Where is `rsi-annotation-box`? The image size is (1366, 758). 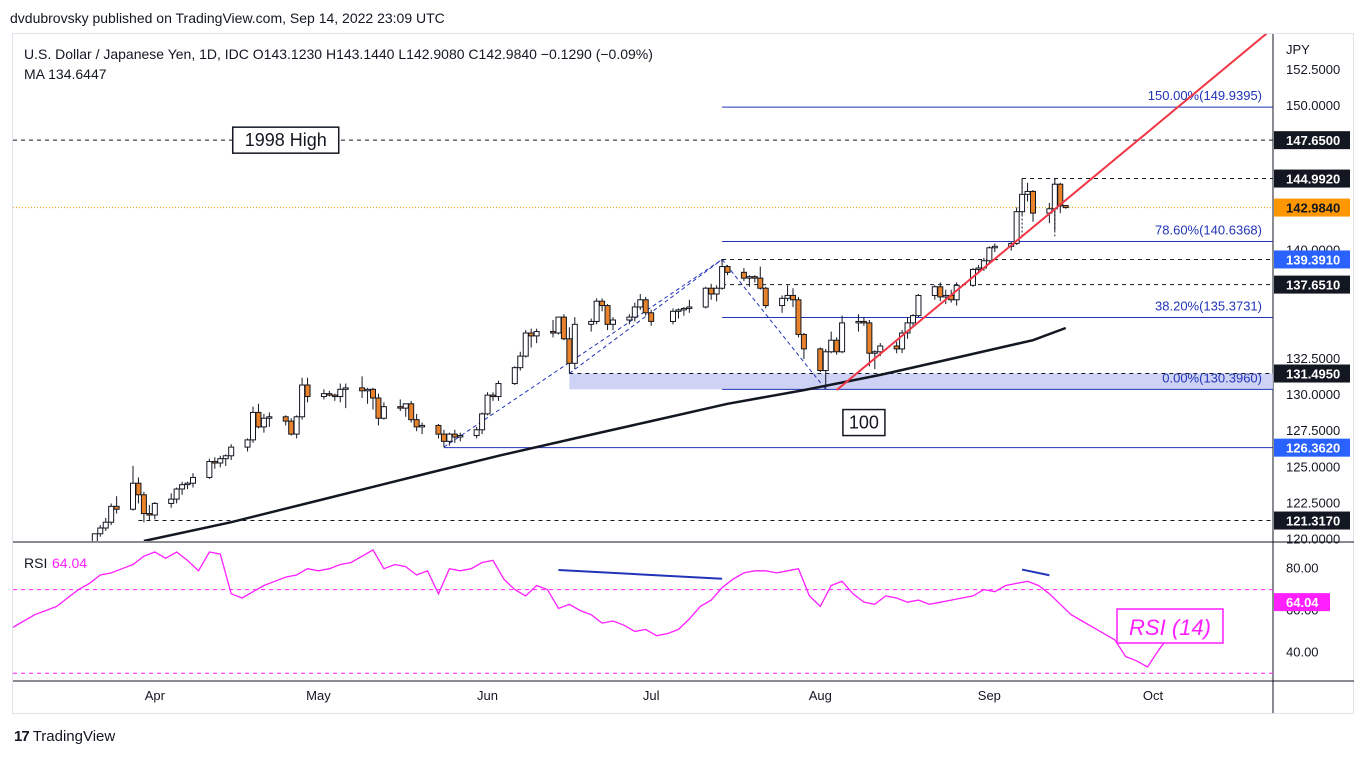 rsi-annotation-box is located at coordinates (1170, 626).